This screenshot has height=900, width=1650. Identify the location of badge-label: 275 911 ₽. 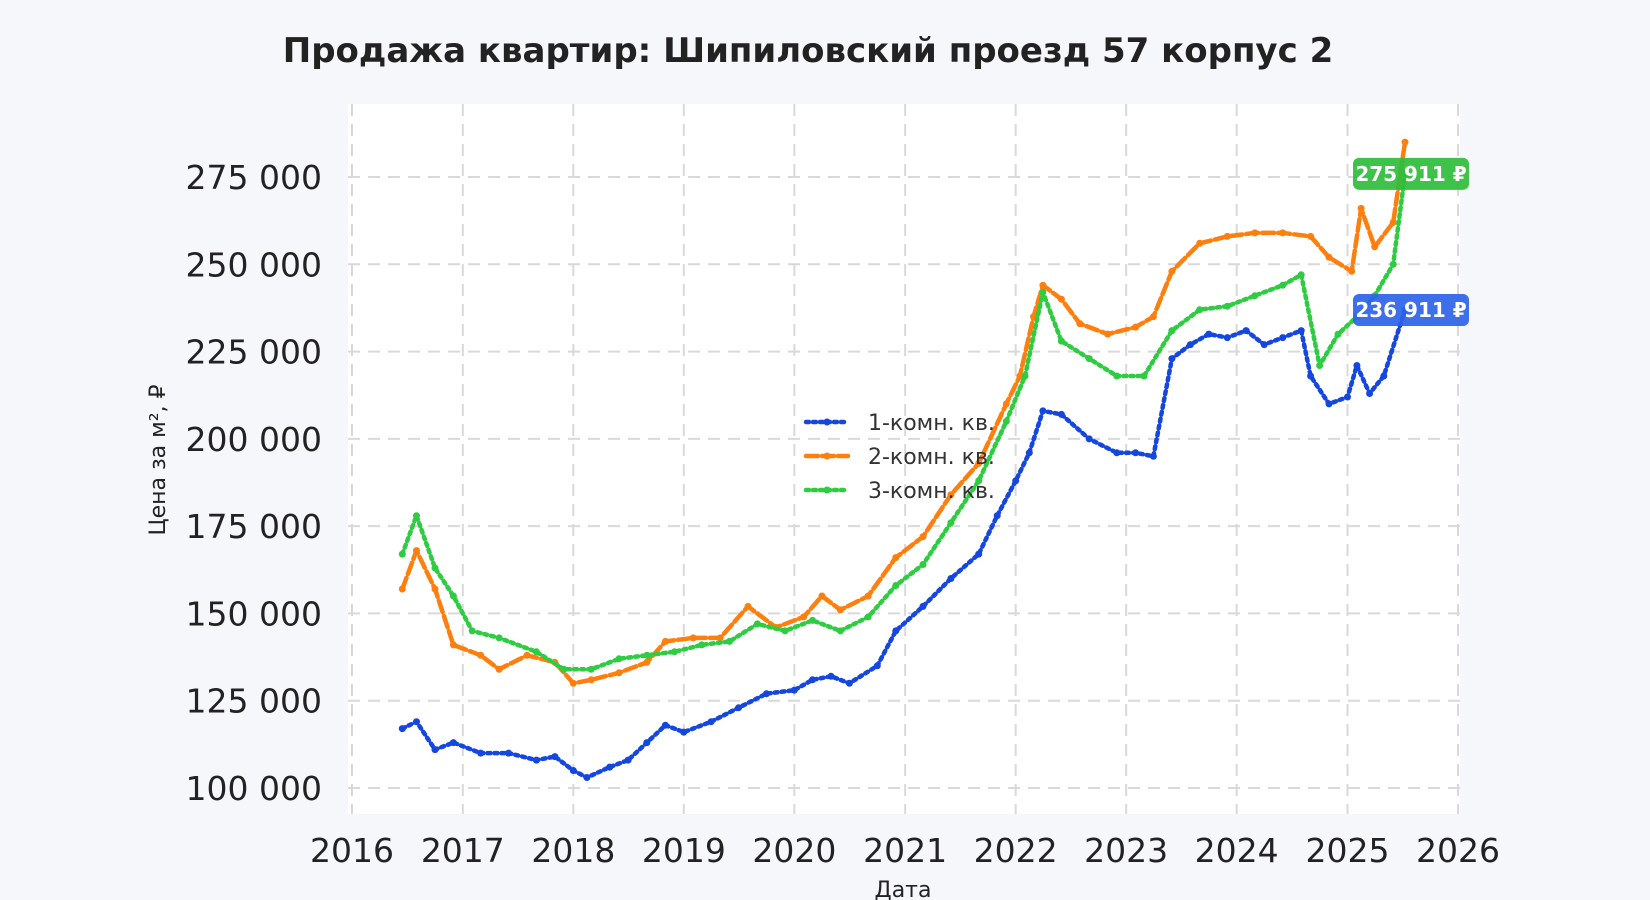
(1410, 174).